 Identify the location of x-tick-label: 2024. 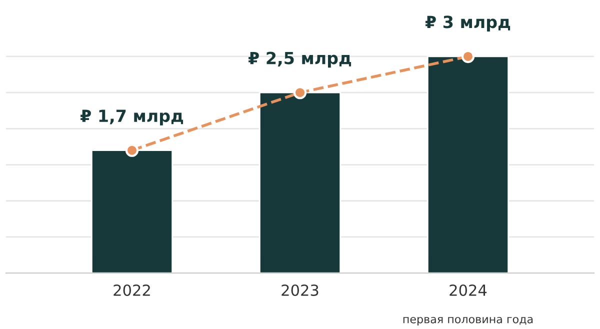
(468, 290).